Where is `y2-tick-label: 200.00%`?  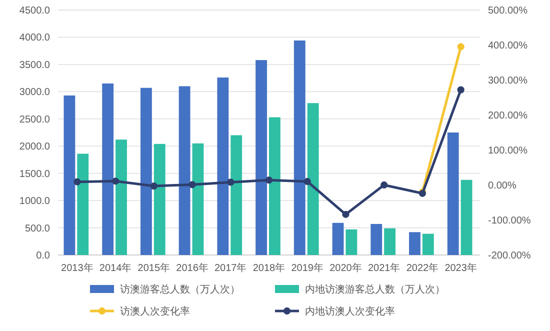
y2-tick-label: 200.00% is located at coordinates (508, 116).